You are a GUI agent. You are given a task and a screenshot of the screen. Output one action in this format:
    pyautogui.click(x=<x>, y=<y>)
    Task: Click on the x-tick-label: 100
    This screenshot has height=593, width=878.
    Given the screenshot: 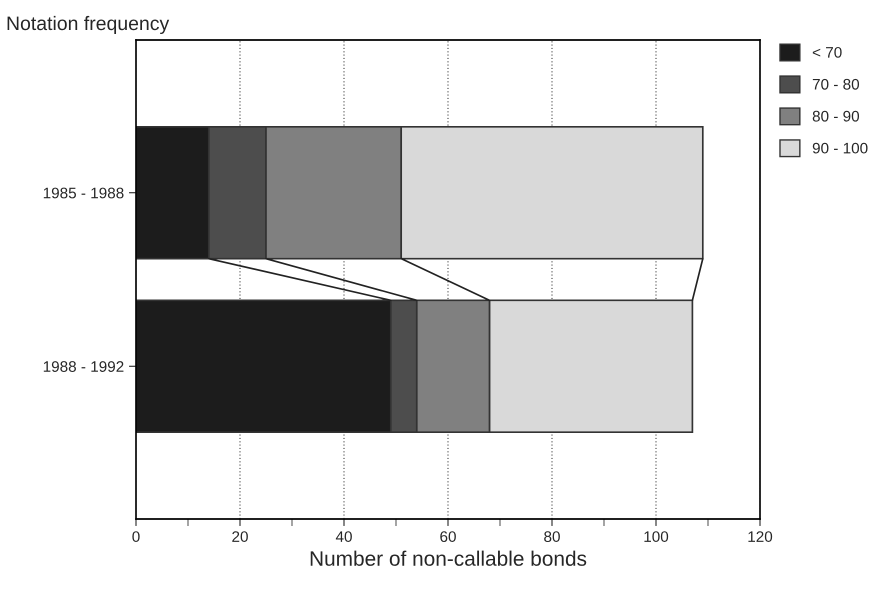 What is the action you would take?
    pyautogui.click(x=656, y=536)
    